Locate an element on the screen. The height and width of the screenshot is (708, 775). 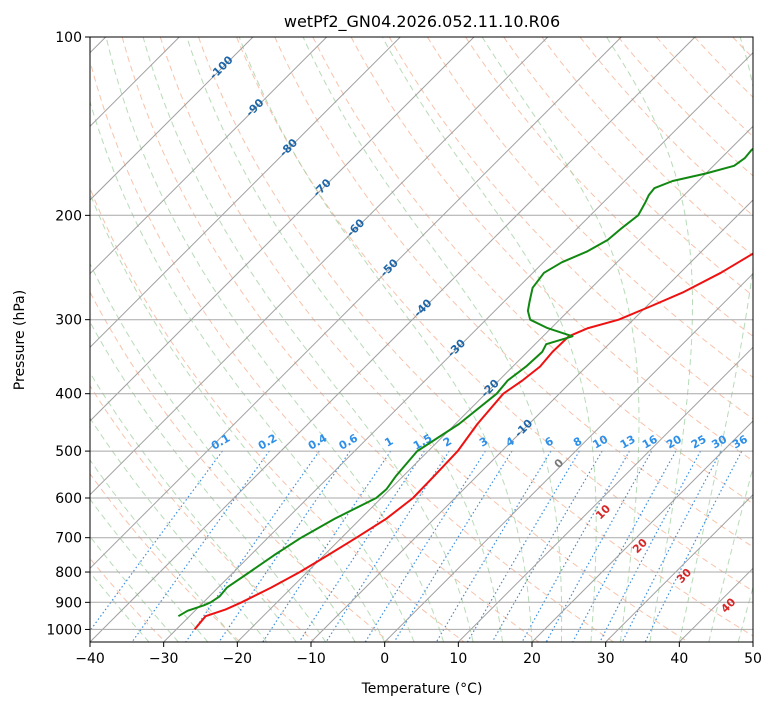
x-tick-label: 20 is located at coordinates (532, 659).